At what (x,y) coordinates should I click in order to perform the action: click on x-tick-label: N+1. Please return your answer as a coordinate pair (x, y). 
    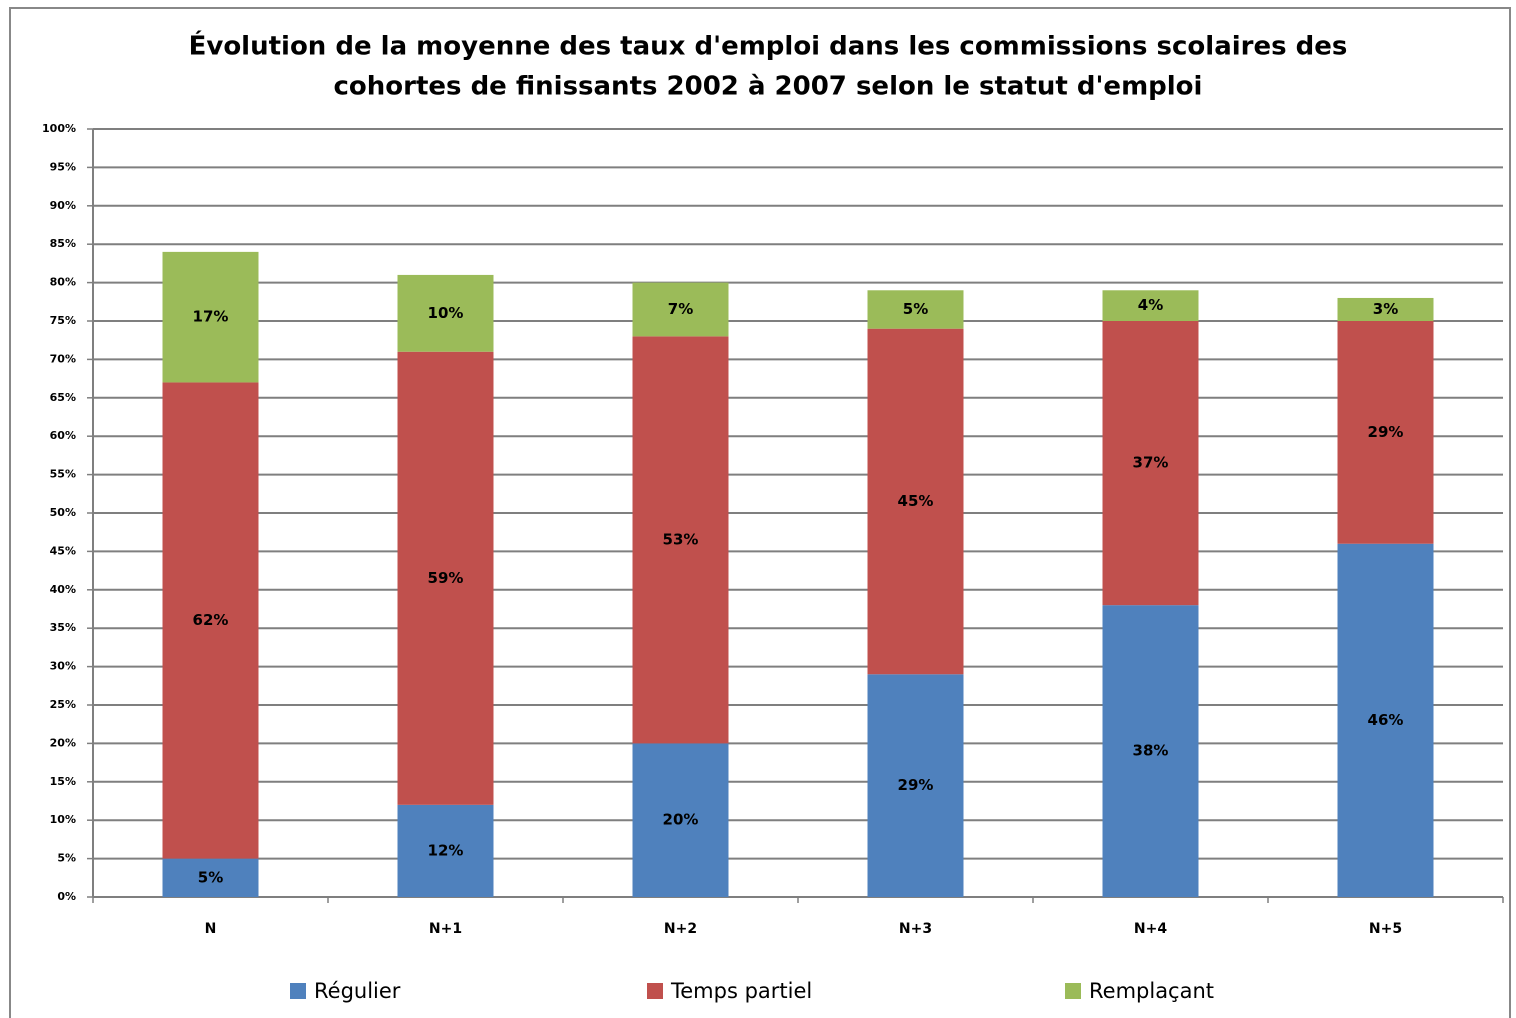
    Looking at the image, I should click on (445, 929).